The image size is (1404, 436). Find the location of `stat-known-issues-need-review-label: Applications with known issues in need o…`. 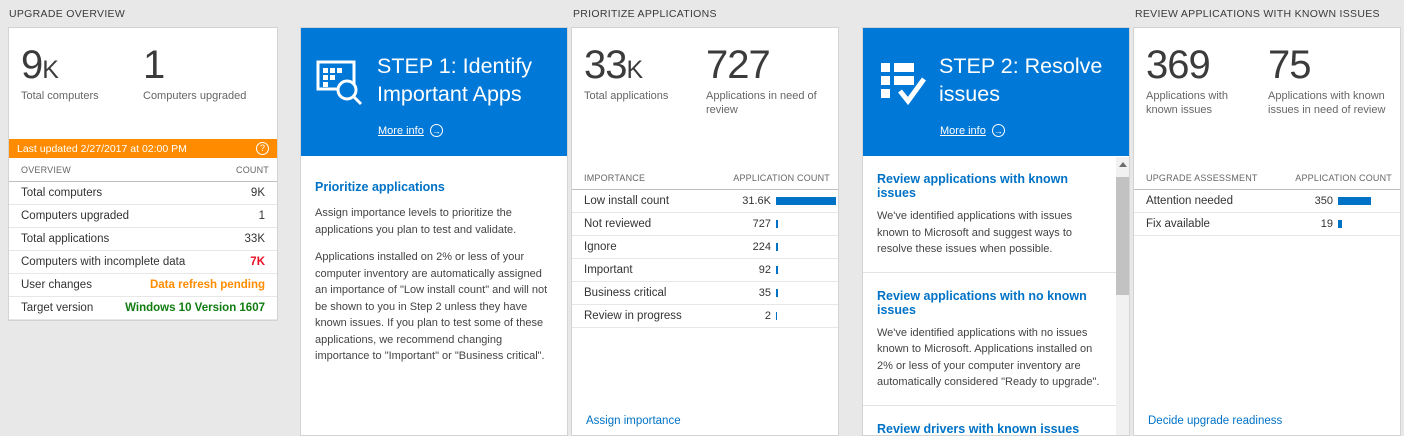

stat-known-issues-need-review-label: Applications with known issues in need o… is located at coordinates (1327, 103).